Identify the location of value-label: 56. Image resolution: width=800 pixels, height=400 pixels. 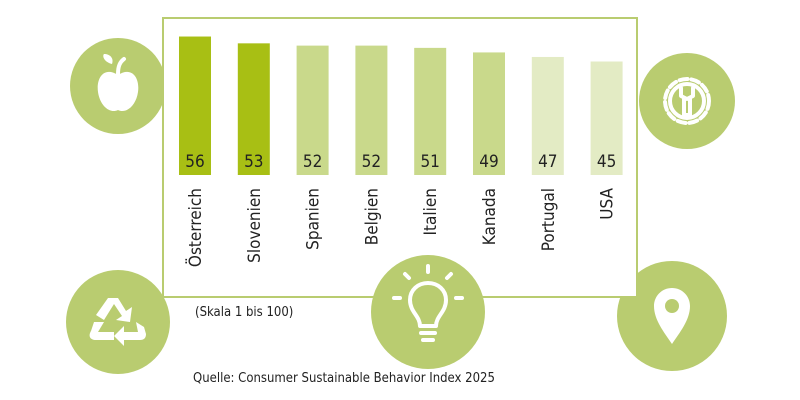
(194, 162).